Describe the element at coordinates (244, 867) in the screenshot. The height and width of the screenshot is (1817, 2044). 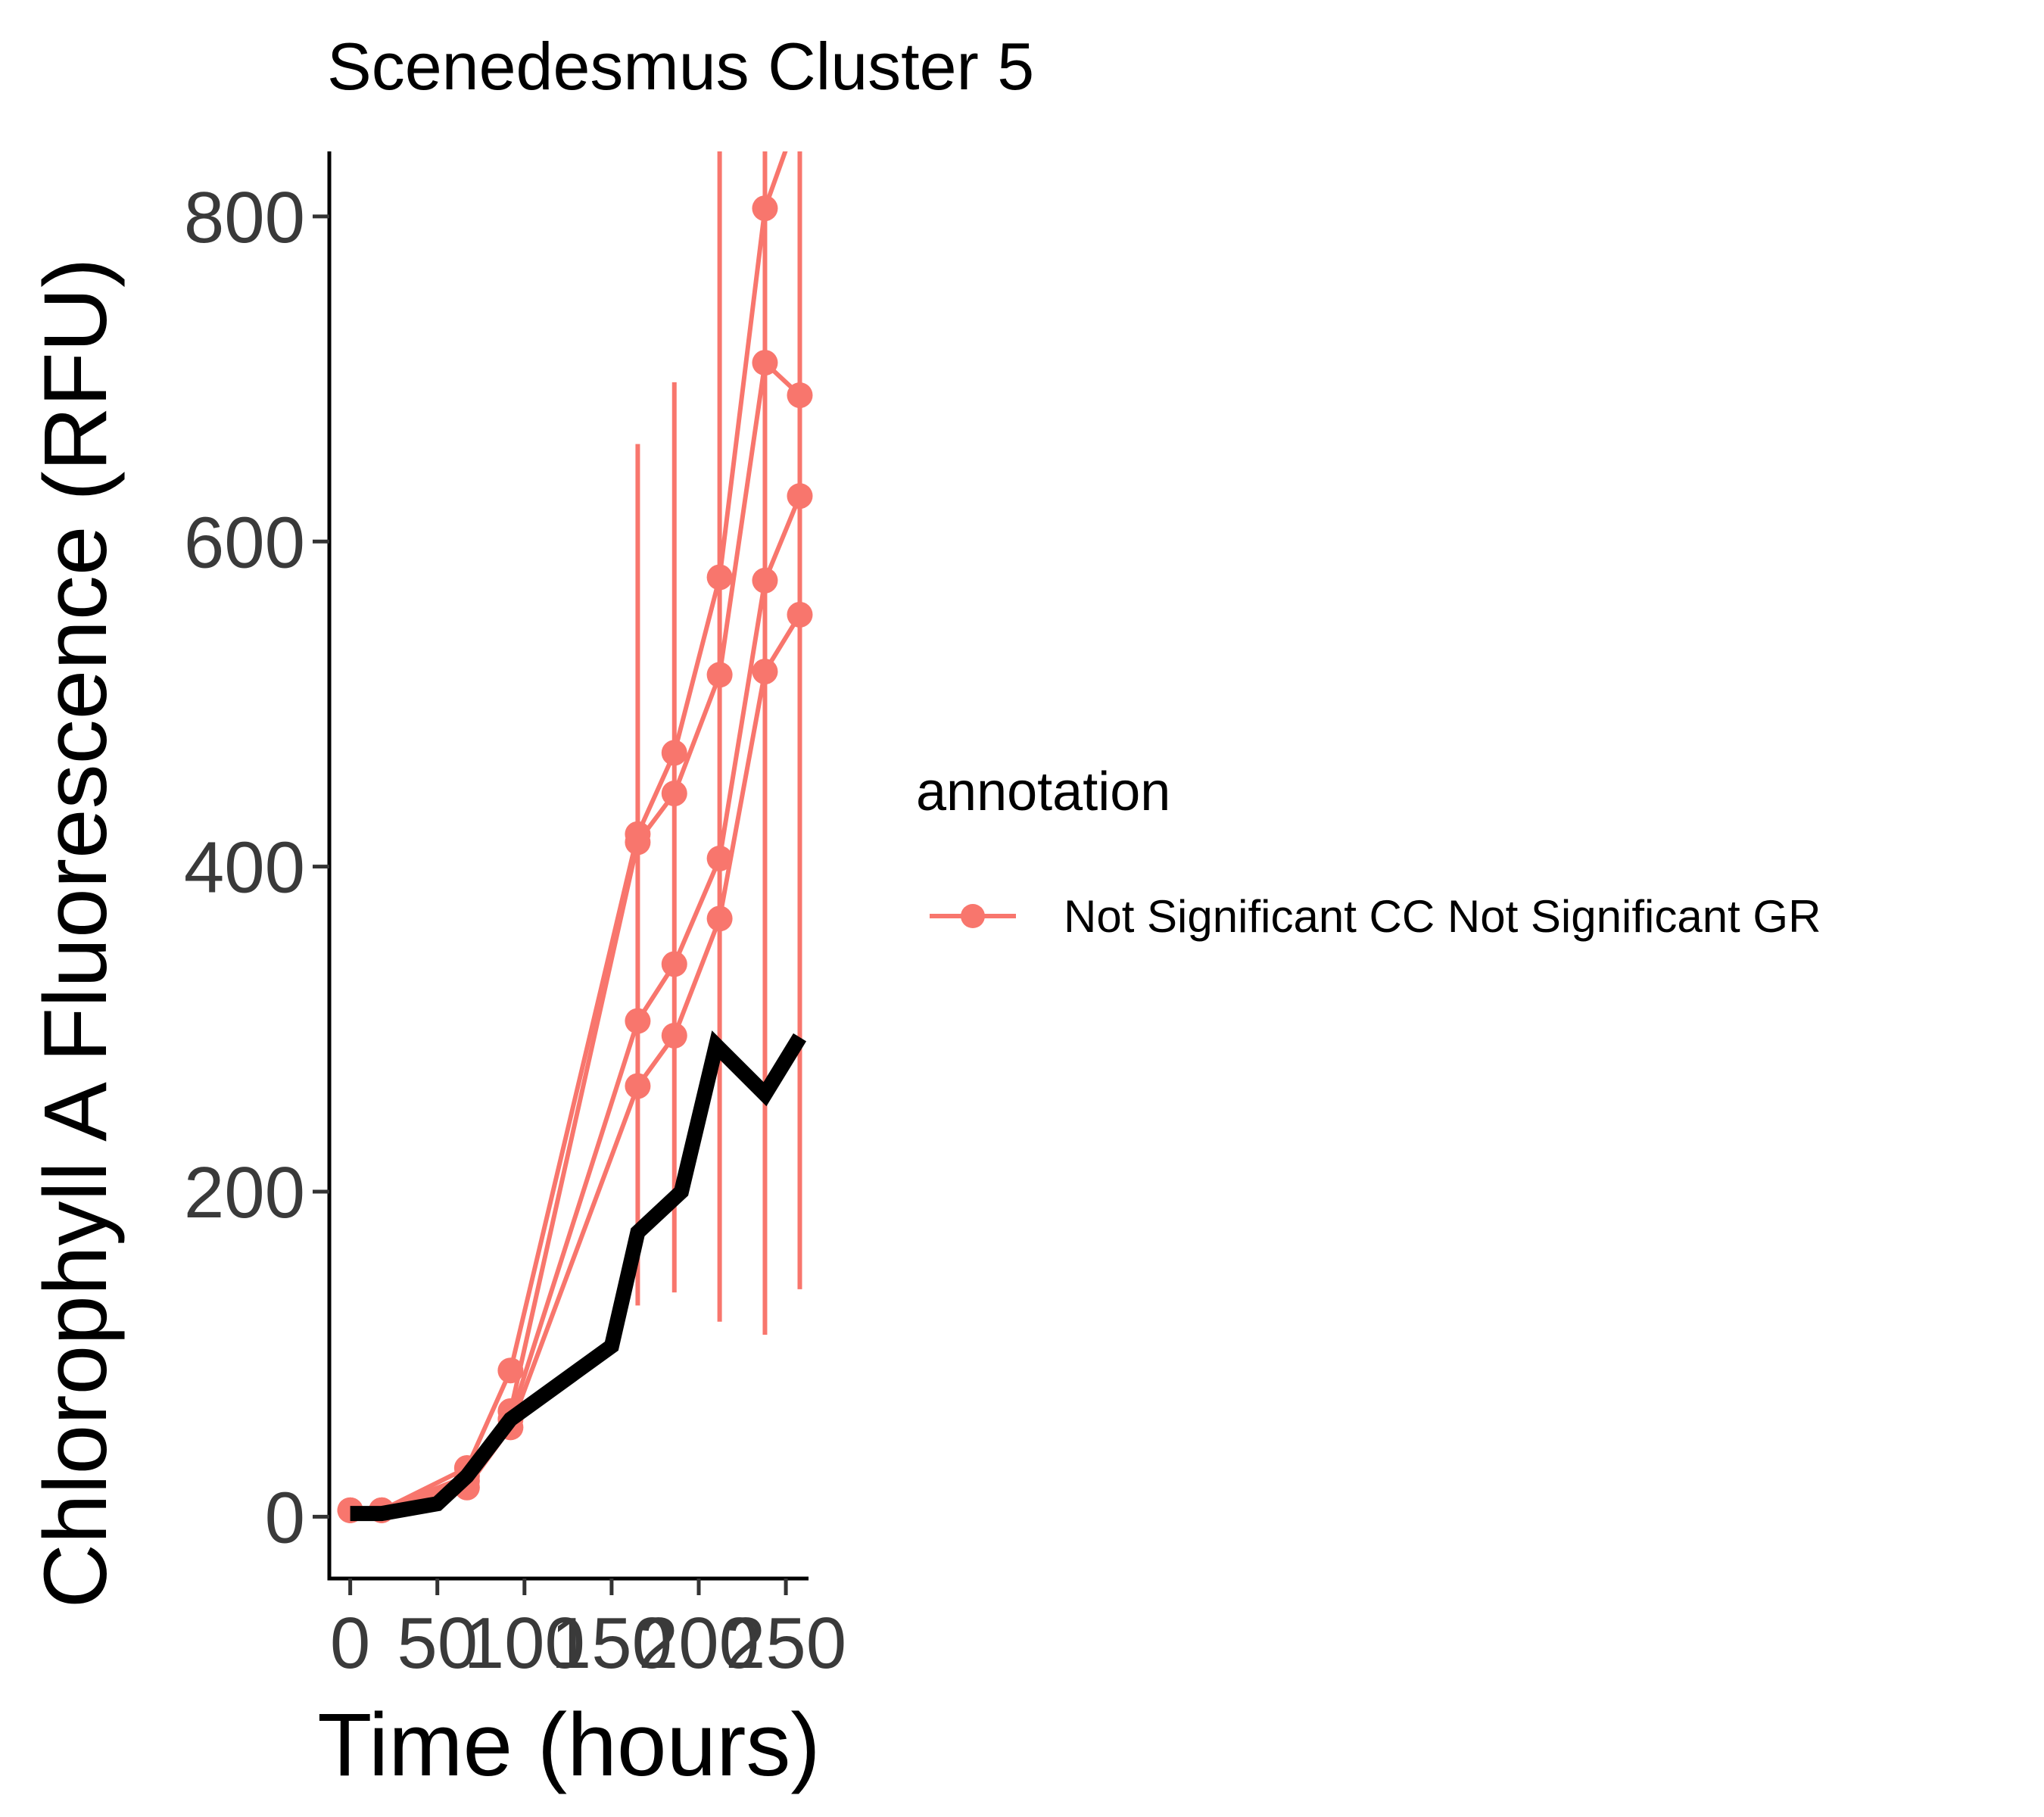
I see `y-tick-label: 400` at that location.